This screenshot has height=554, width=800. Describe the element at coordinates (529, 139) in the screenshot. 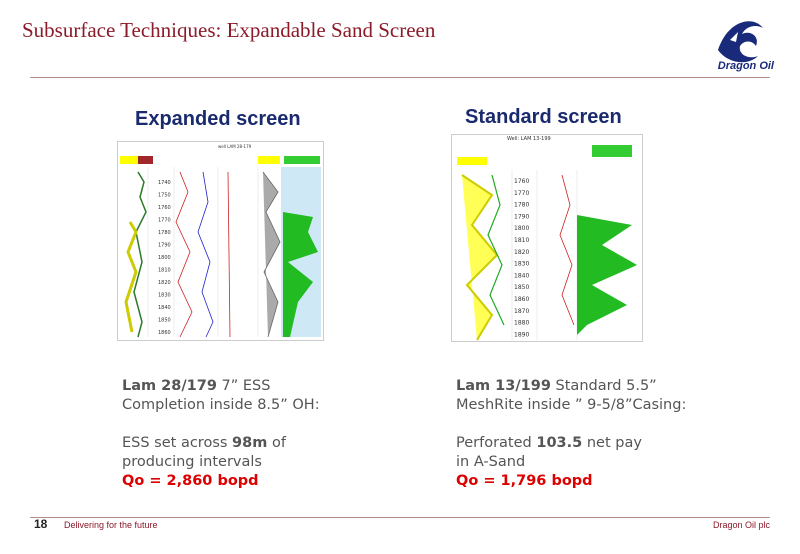

I see `log-title: Well: LAM 13-199` at that location.